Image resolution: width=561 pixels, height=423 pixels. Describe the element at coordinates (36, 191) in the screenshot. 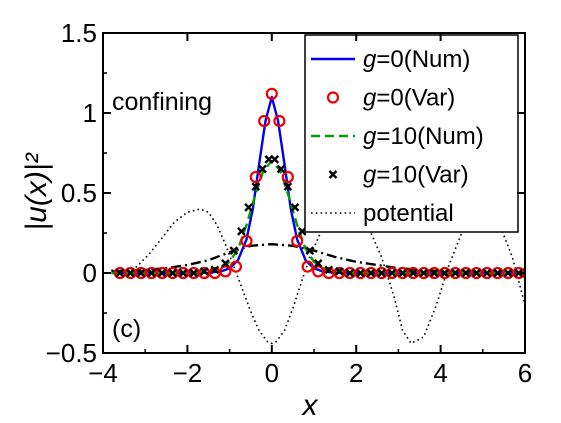

I see `y-axis-label: |u(x)|²` at that location.